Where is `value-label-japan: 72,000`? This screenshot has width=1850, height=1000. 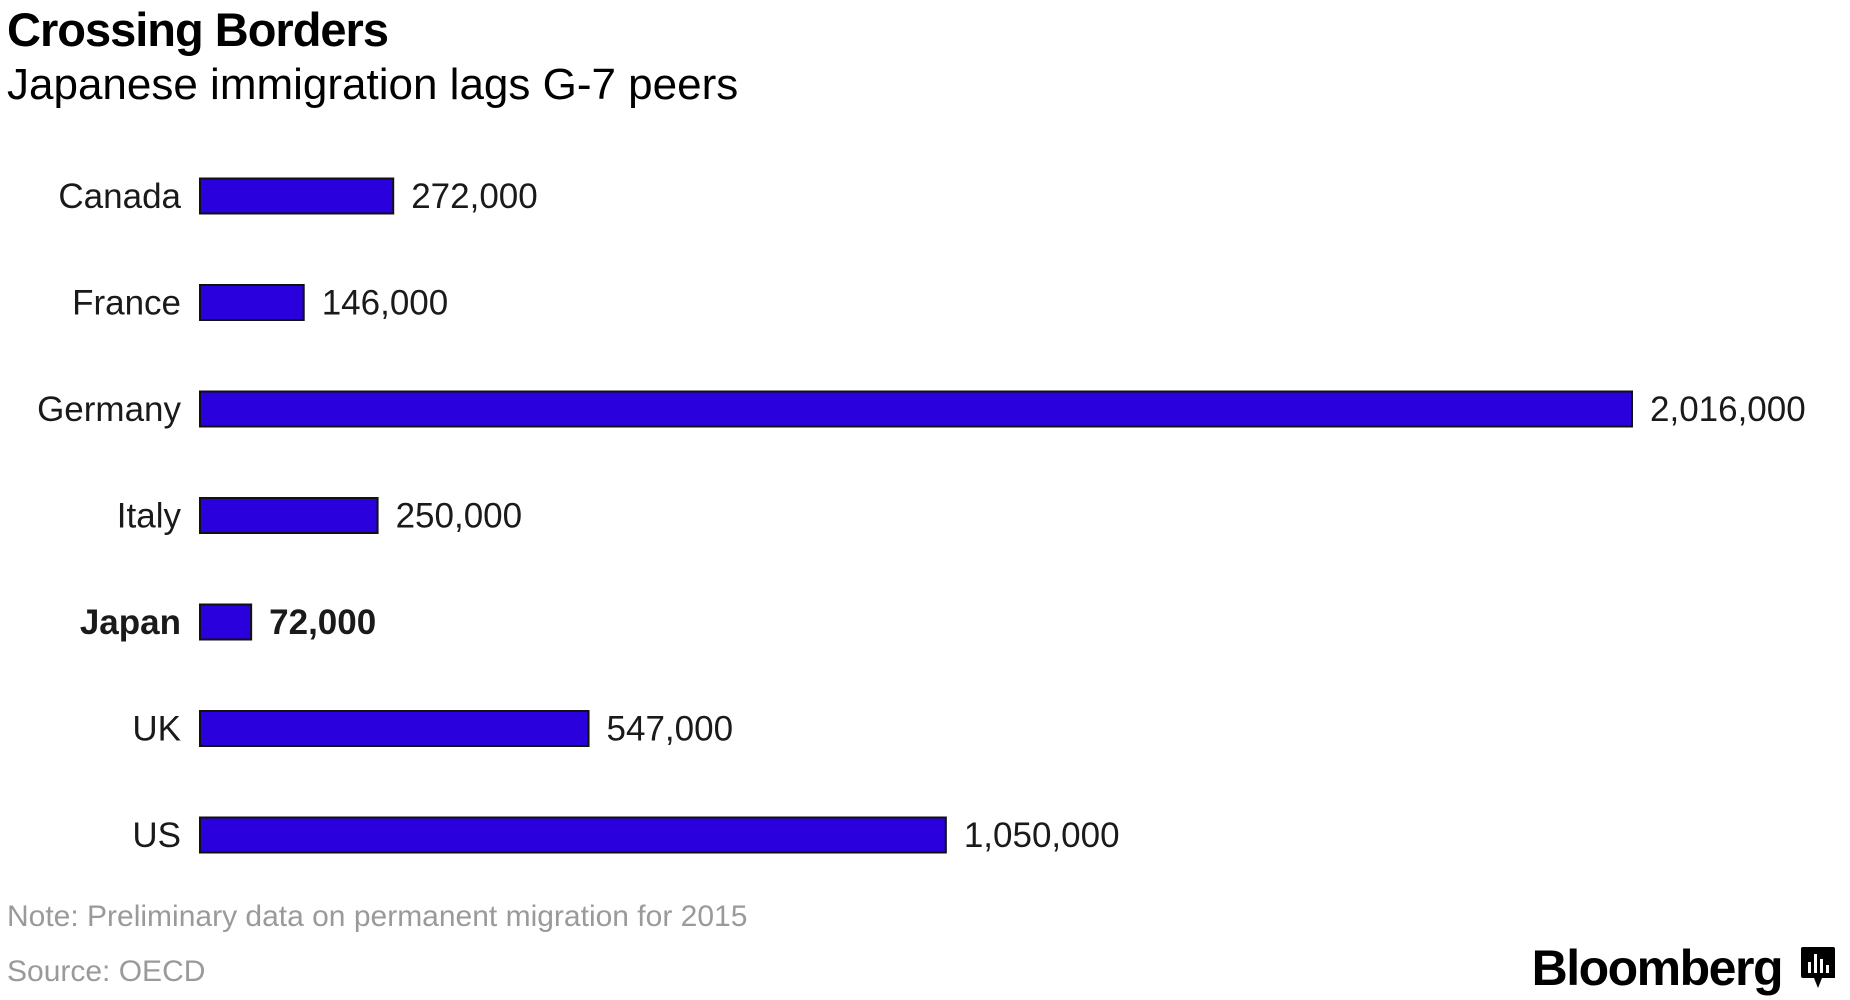 value-label-japan: 72,000 is located at coordinates (322, 622).